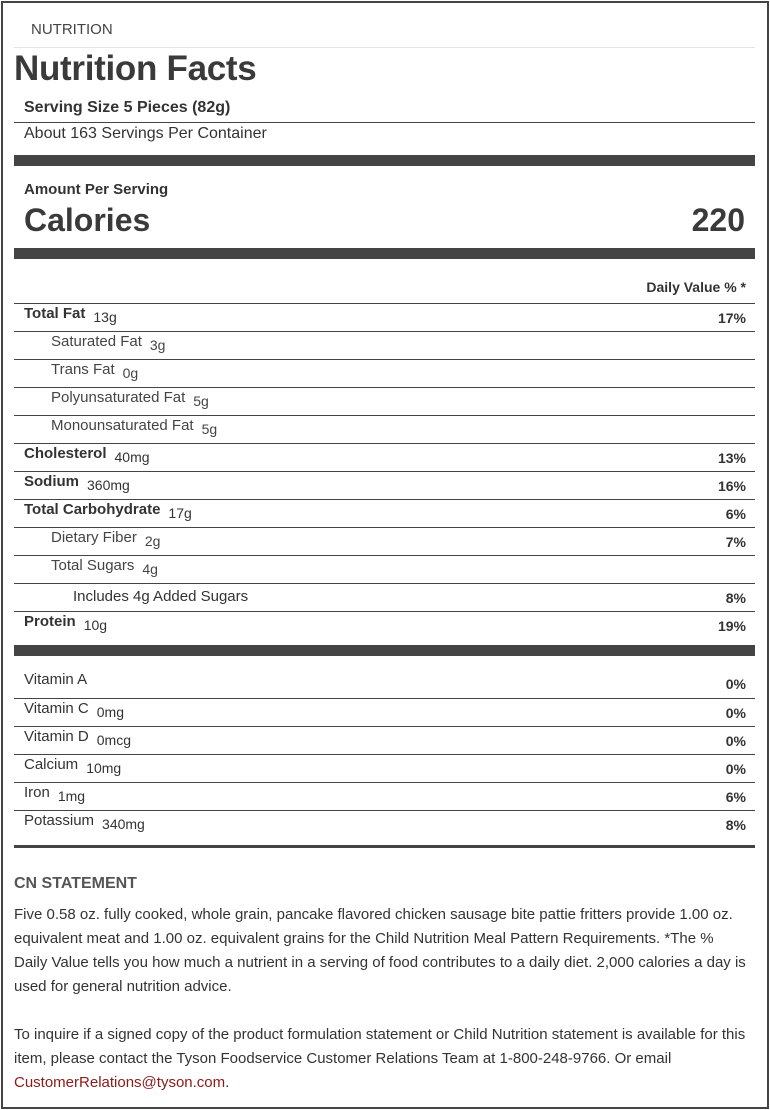 Image resolution: width=770 pixels, height=1110 pixels. I want to click on nutrient-amount: 0mg, so click(110, 712).